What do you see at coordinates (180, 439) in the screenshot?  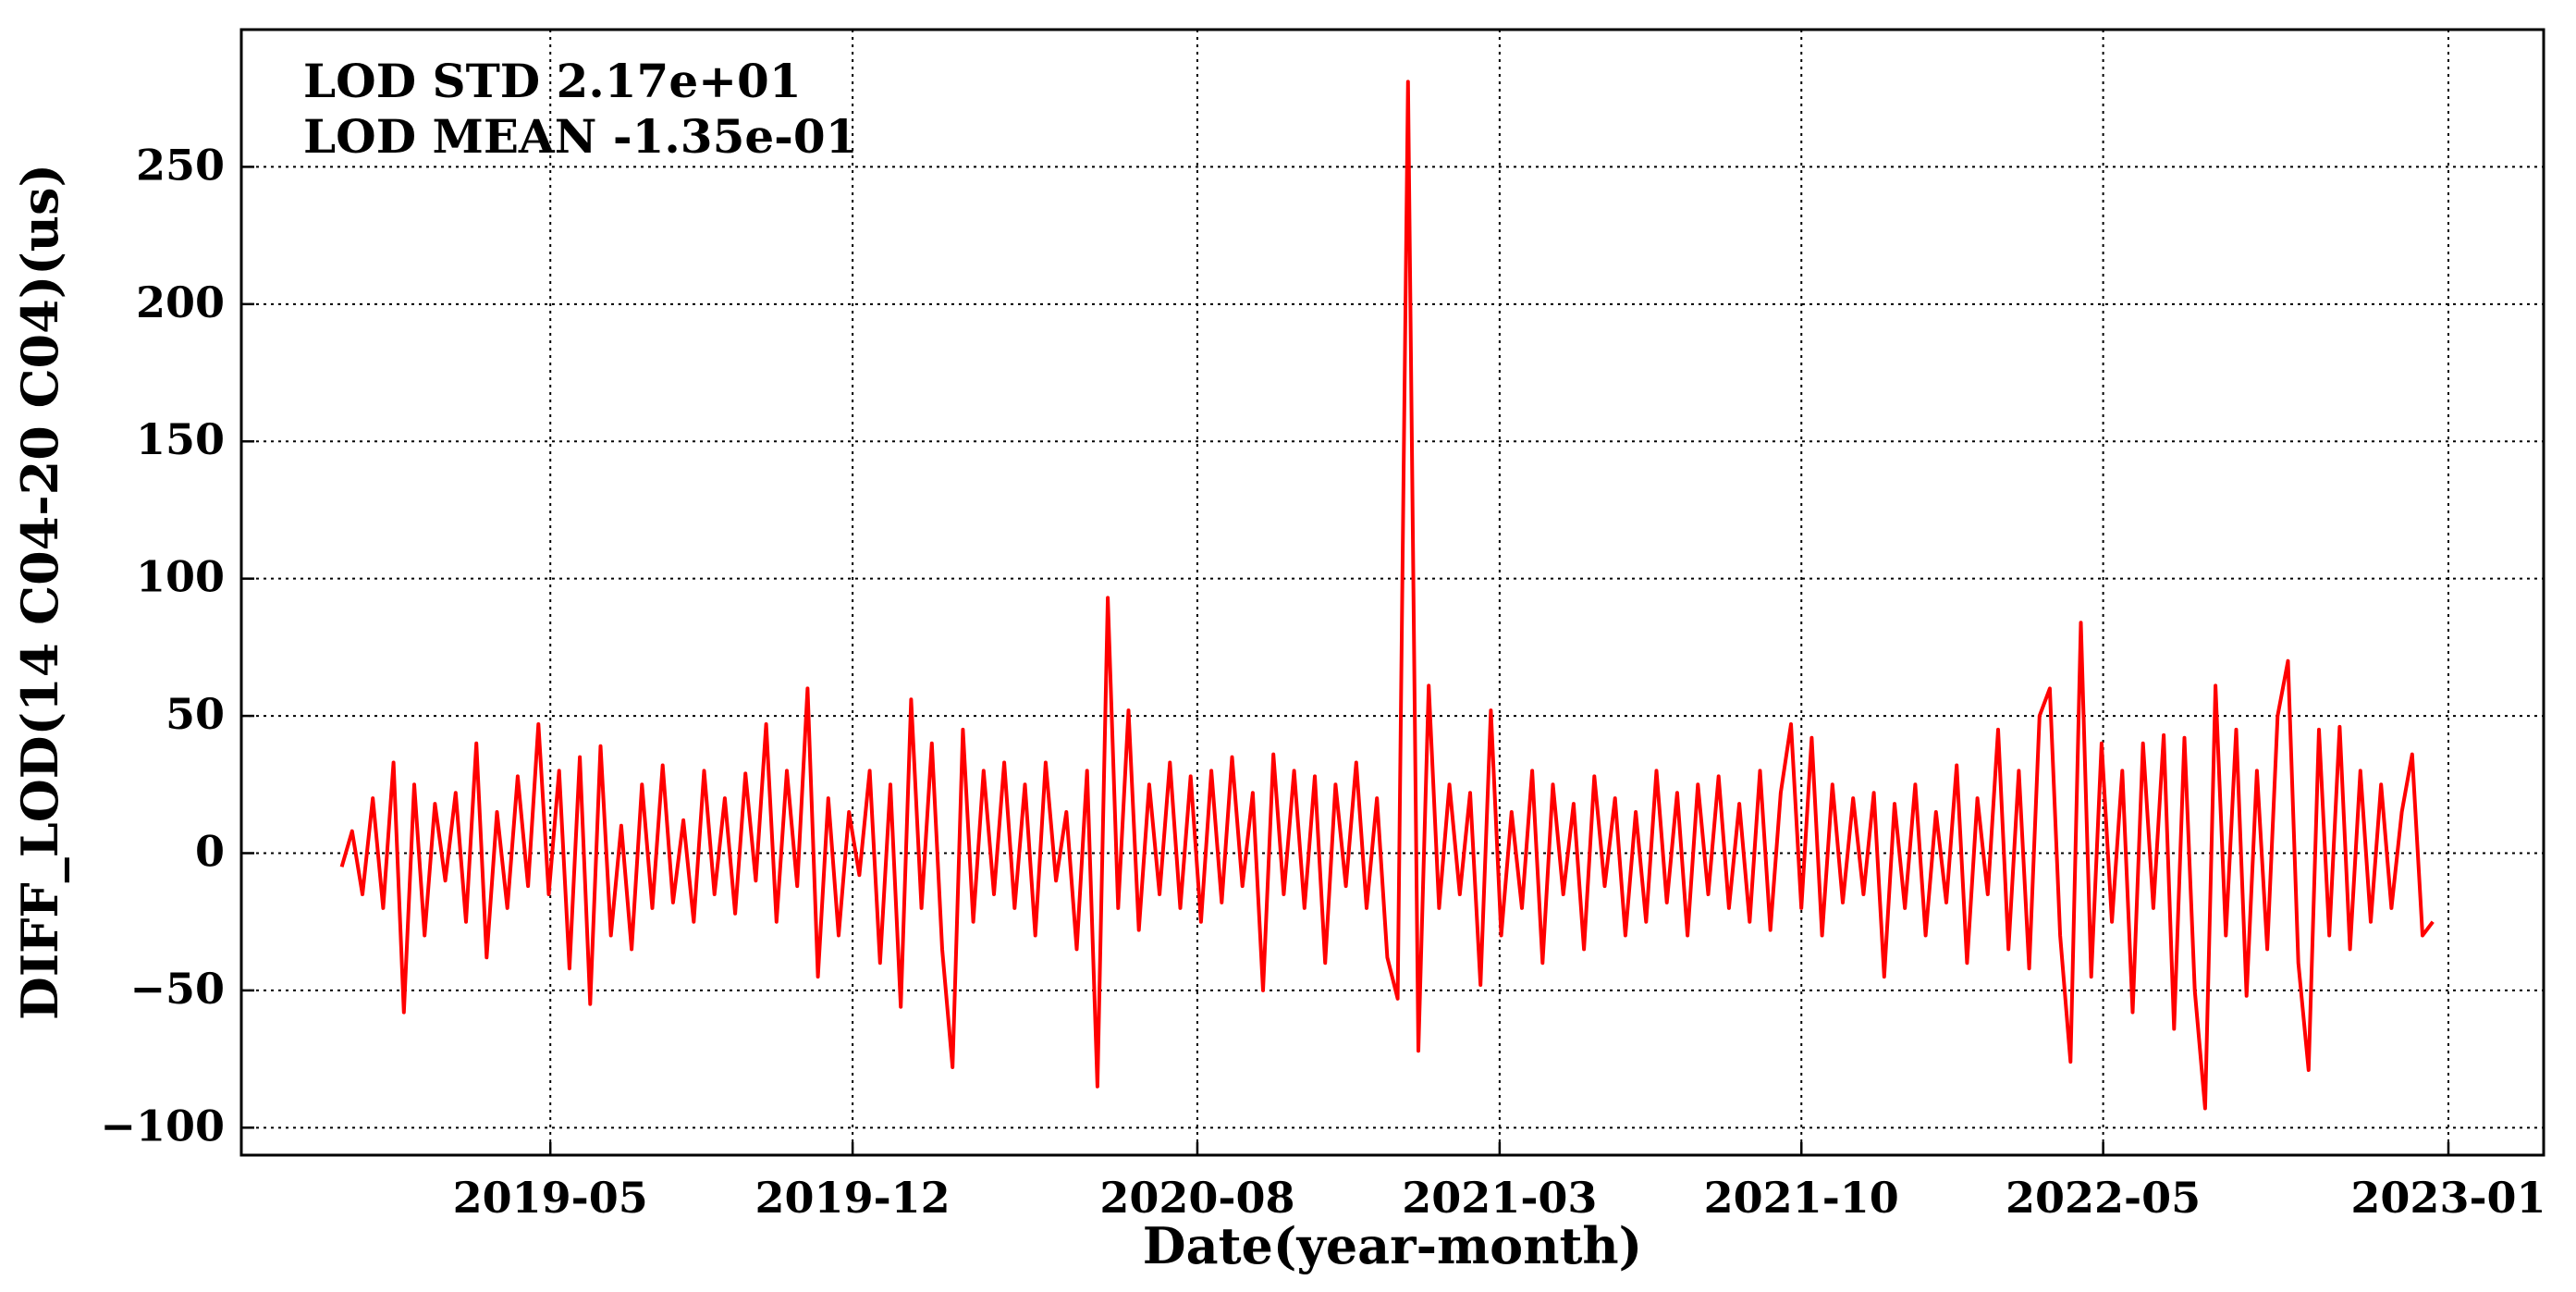 I see `y-tick-label: 150` at bounding box center [180, 439].